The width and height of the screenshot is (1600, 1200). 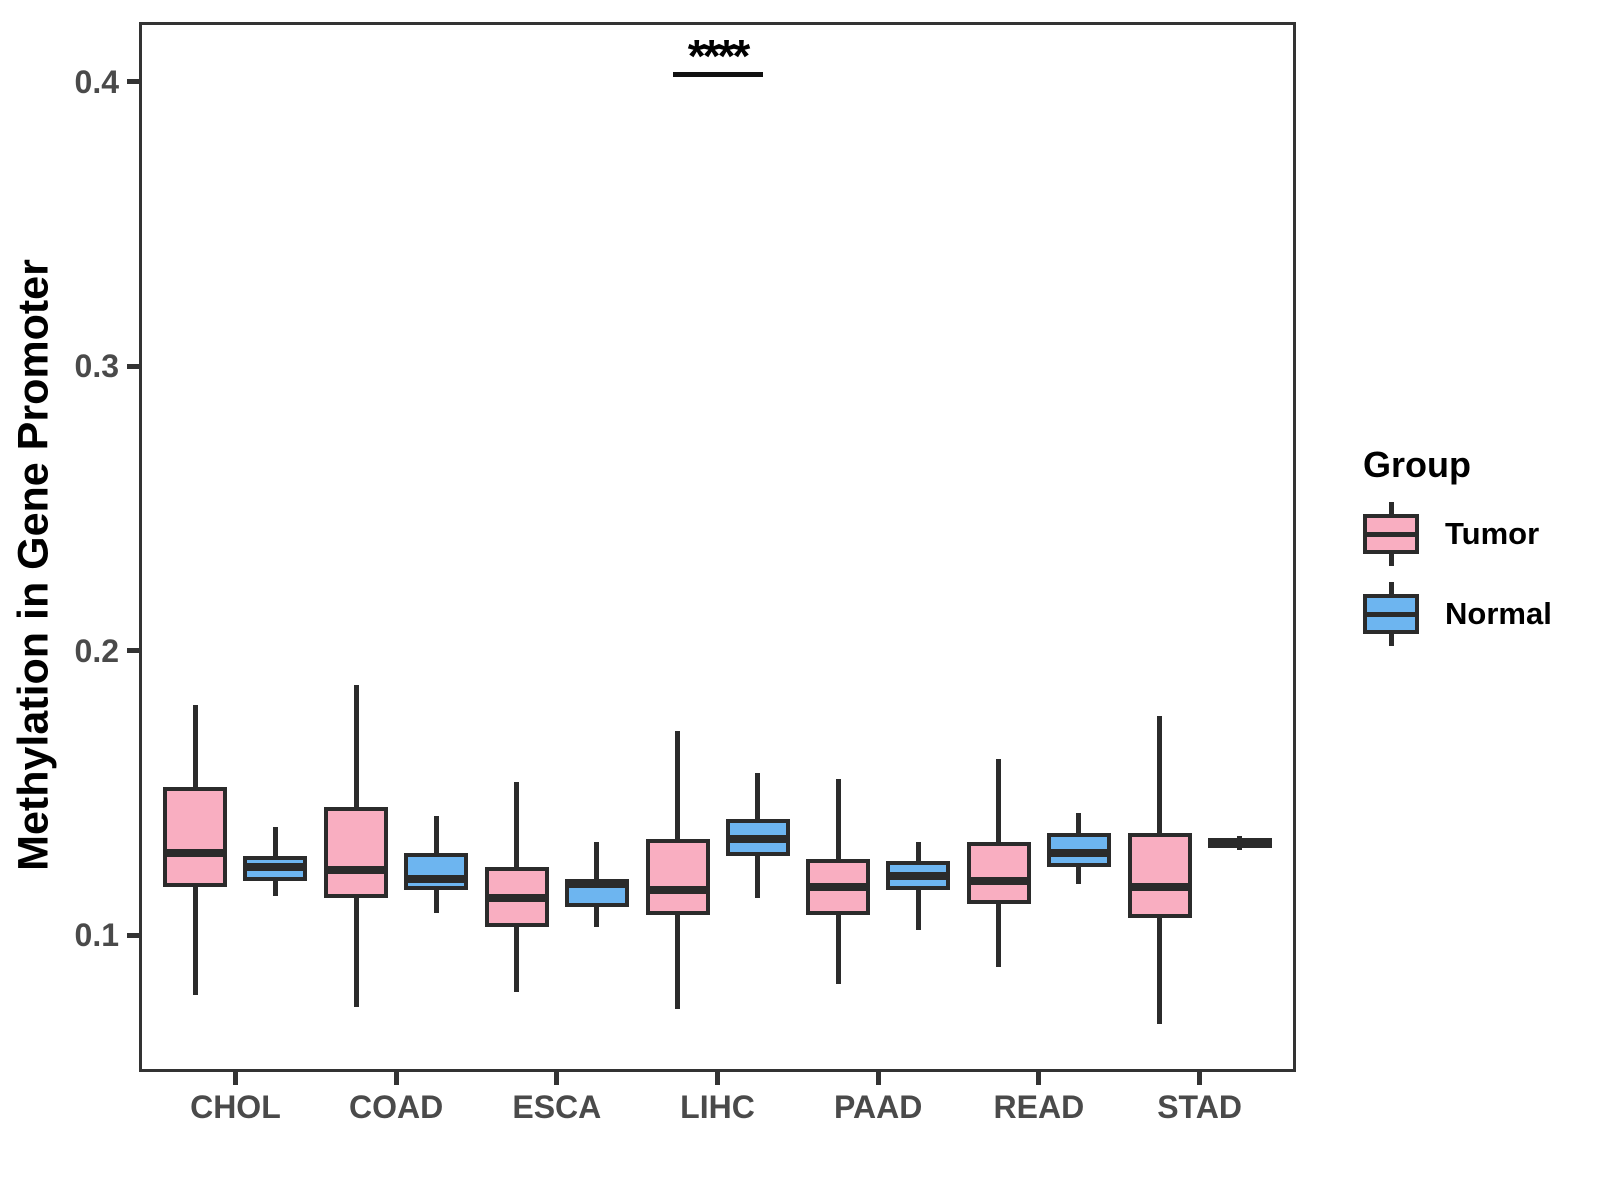 I want to click on y-tick-label: 0.2, so click(x=96, y=650).